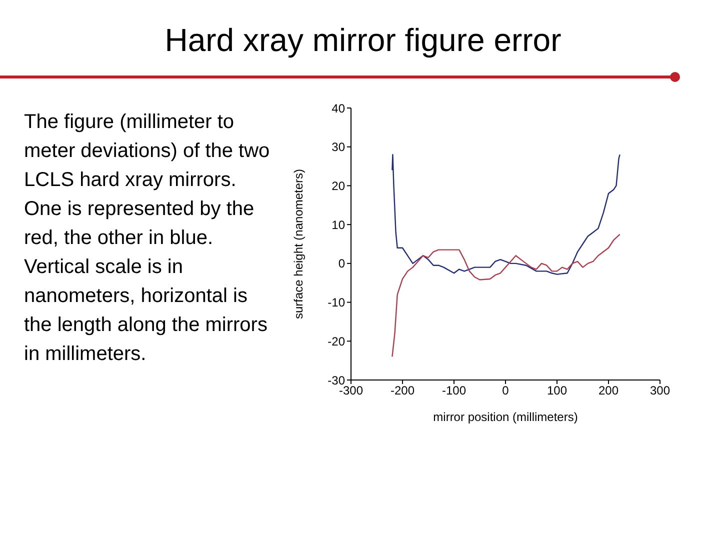 The image size is (720, 540). I want to click on x-tick-label: 100, so click(557, 391).